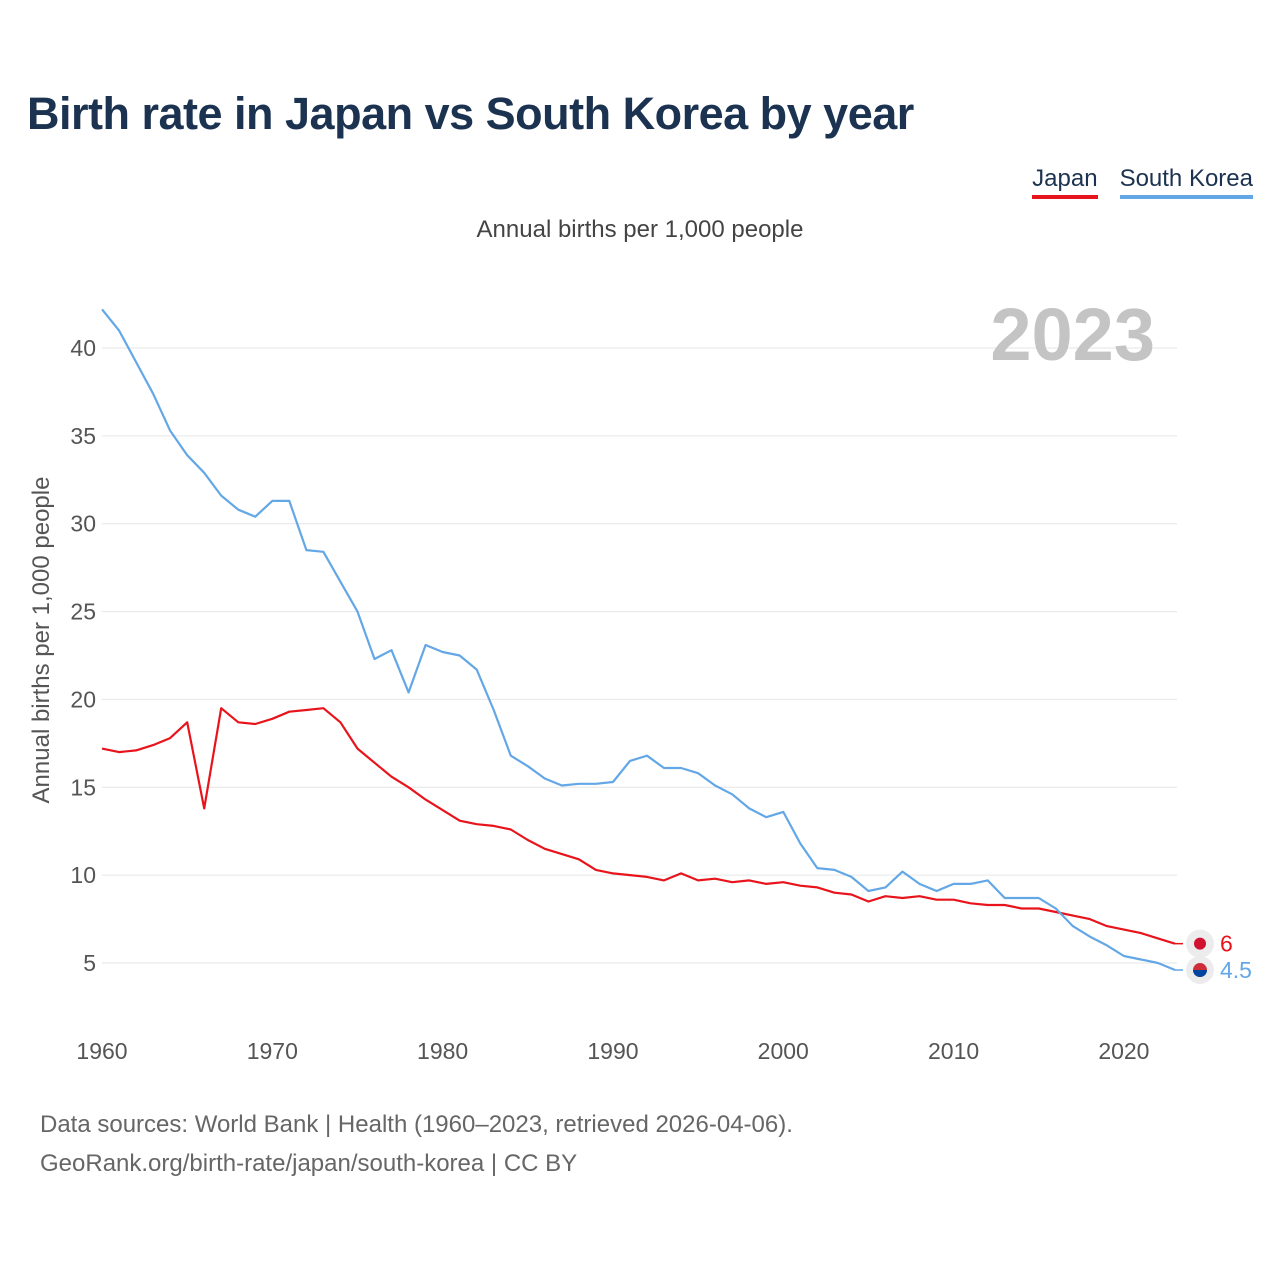 Image resolution: width=1280 pixels, height=1280 pixels. What do you see at coordinates (83, 348) in the screenshot?
I see `y-tick-40: 40` at bounding box center [83, 348].